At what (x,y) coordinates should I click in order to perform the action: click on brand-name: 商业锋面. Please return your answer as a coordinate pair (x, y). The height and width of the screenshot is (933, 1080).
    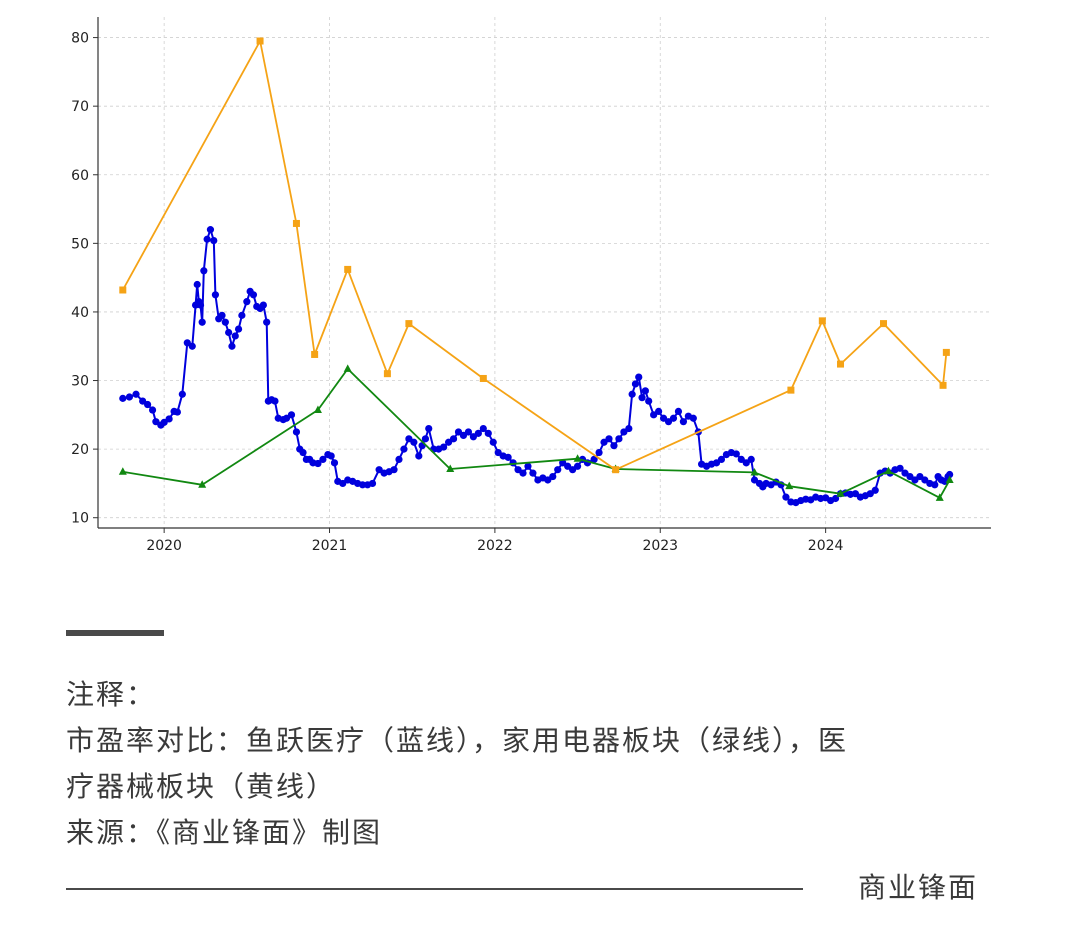
    Looking at the image, I should click on (918, 887).